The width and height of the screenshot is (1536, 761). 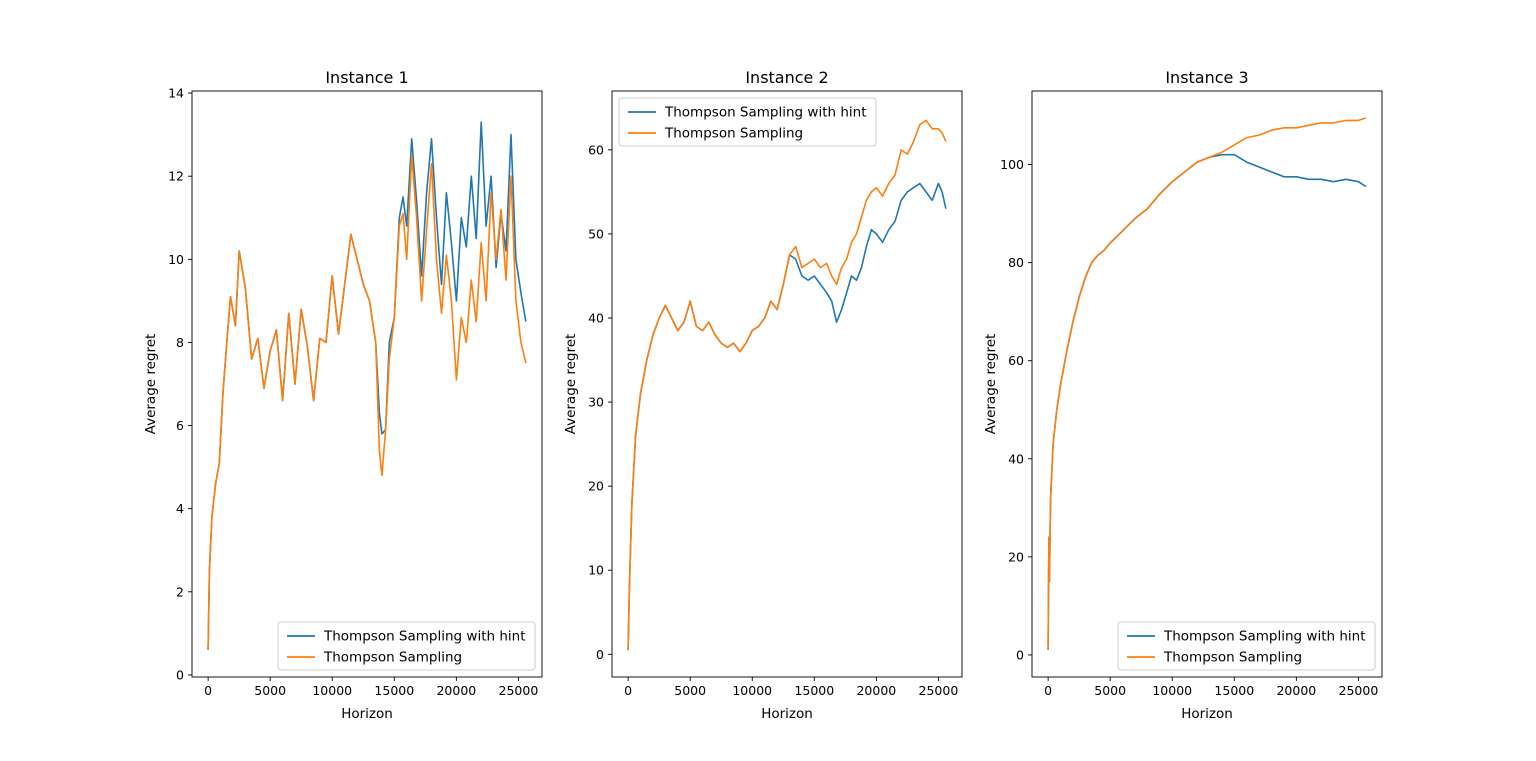 What do you see at coordinates (1206, 77) in the screenshot?
I see `chart-title: Instance 3` at bounding box center [1206, 77].